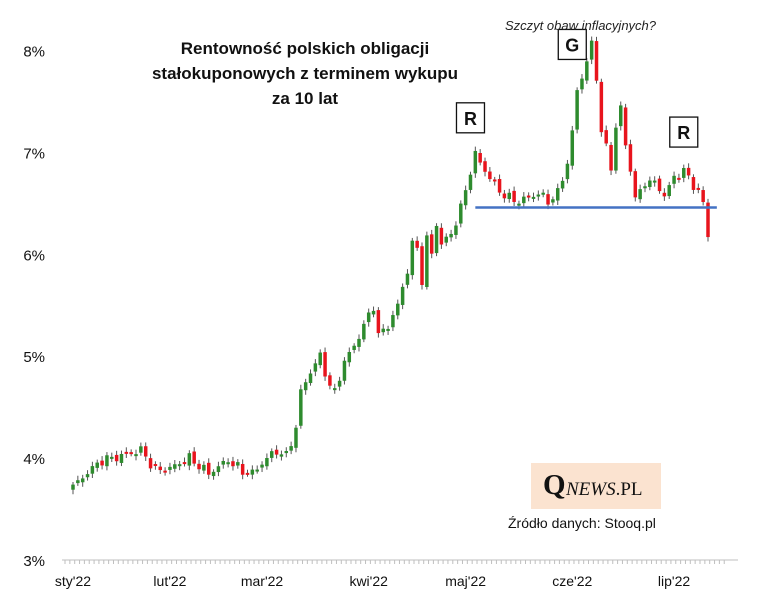 The image size is (761, 607). I want to click on pattern-marker-label: R, so click(470, 119).